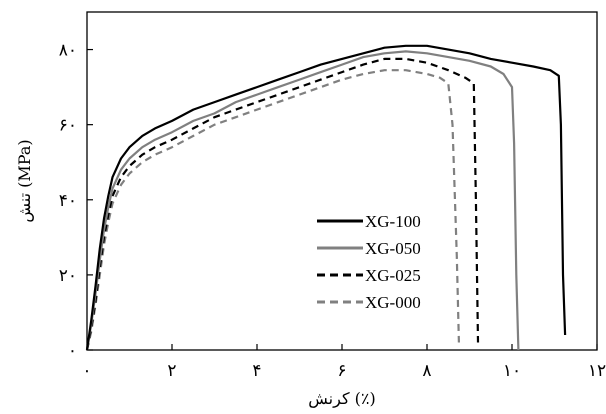 The image size is (606, 414). I want to click on x-tick-label: ۰, so click(86, 371).